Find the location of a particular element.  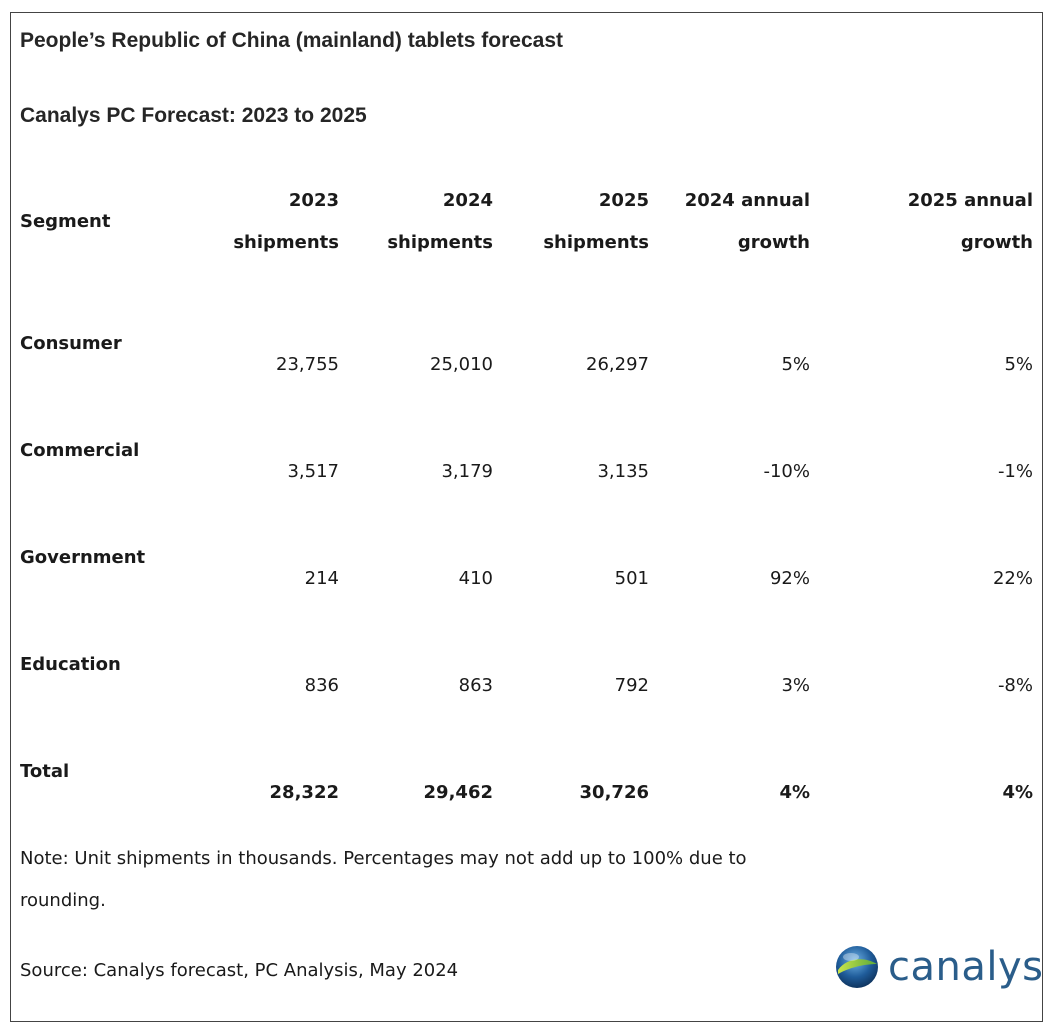

header-2024-line2: shipments is located at coordinates (440, 242).